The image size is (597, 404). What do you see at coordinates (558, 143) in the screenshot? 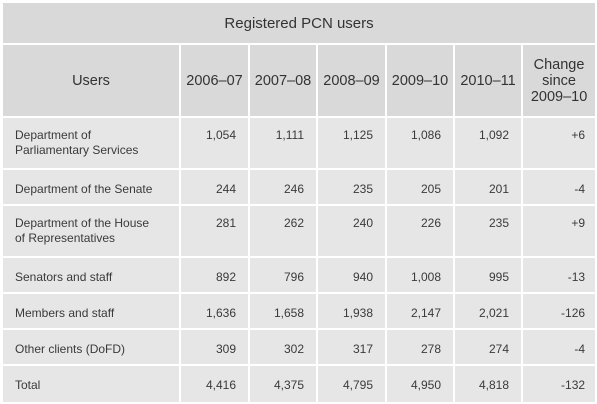
I see `change-cell: +6` at bounding box center [558, 143].